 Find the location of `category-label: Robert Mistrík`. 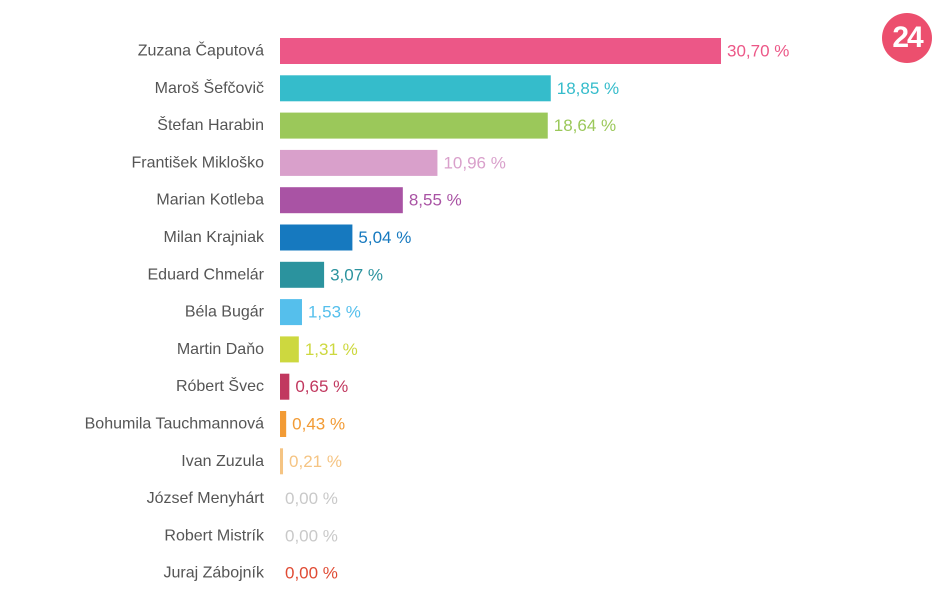

category-label: Robert Mistrík is located at coordinates (214, 535).